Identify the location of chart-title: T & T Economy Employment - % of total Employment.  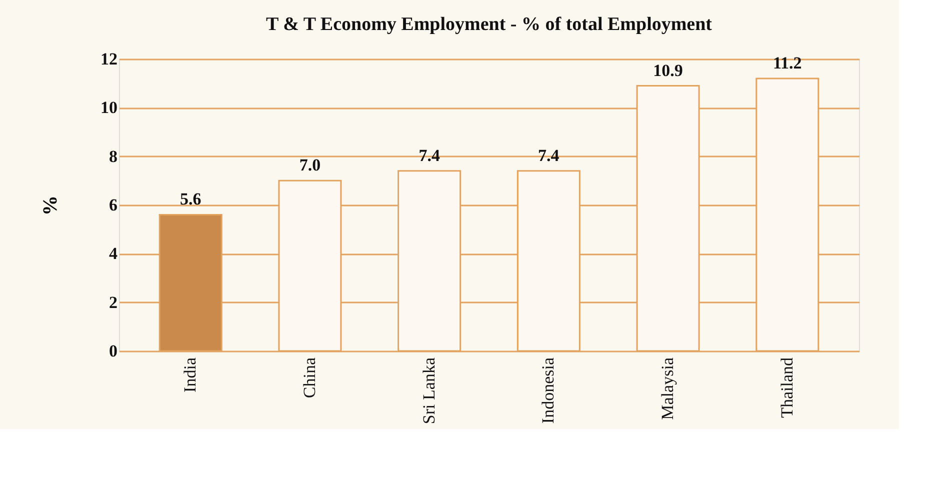
(489, 24).